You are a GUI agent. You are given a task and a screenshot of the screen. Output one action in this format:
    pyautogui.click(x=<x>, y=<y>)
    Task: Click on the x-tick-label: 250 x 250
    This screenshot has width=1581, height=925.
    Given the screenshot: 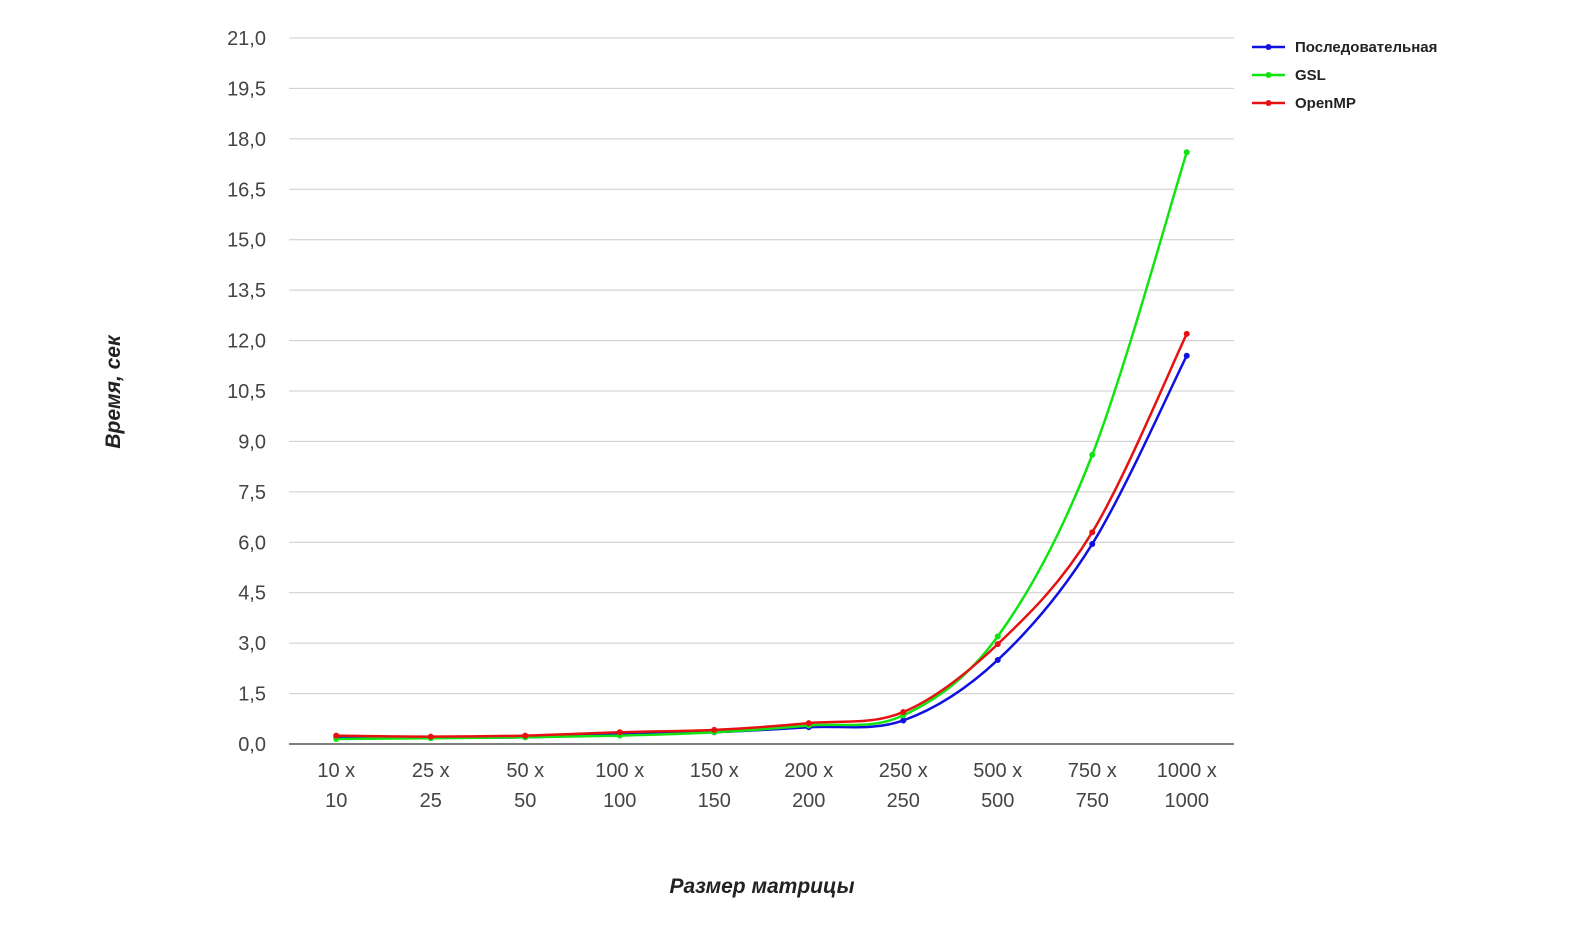 What is the action you would take?
    pyautogui.click(x=903, y=786)
    